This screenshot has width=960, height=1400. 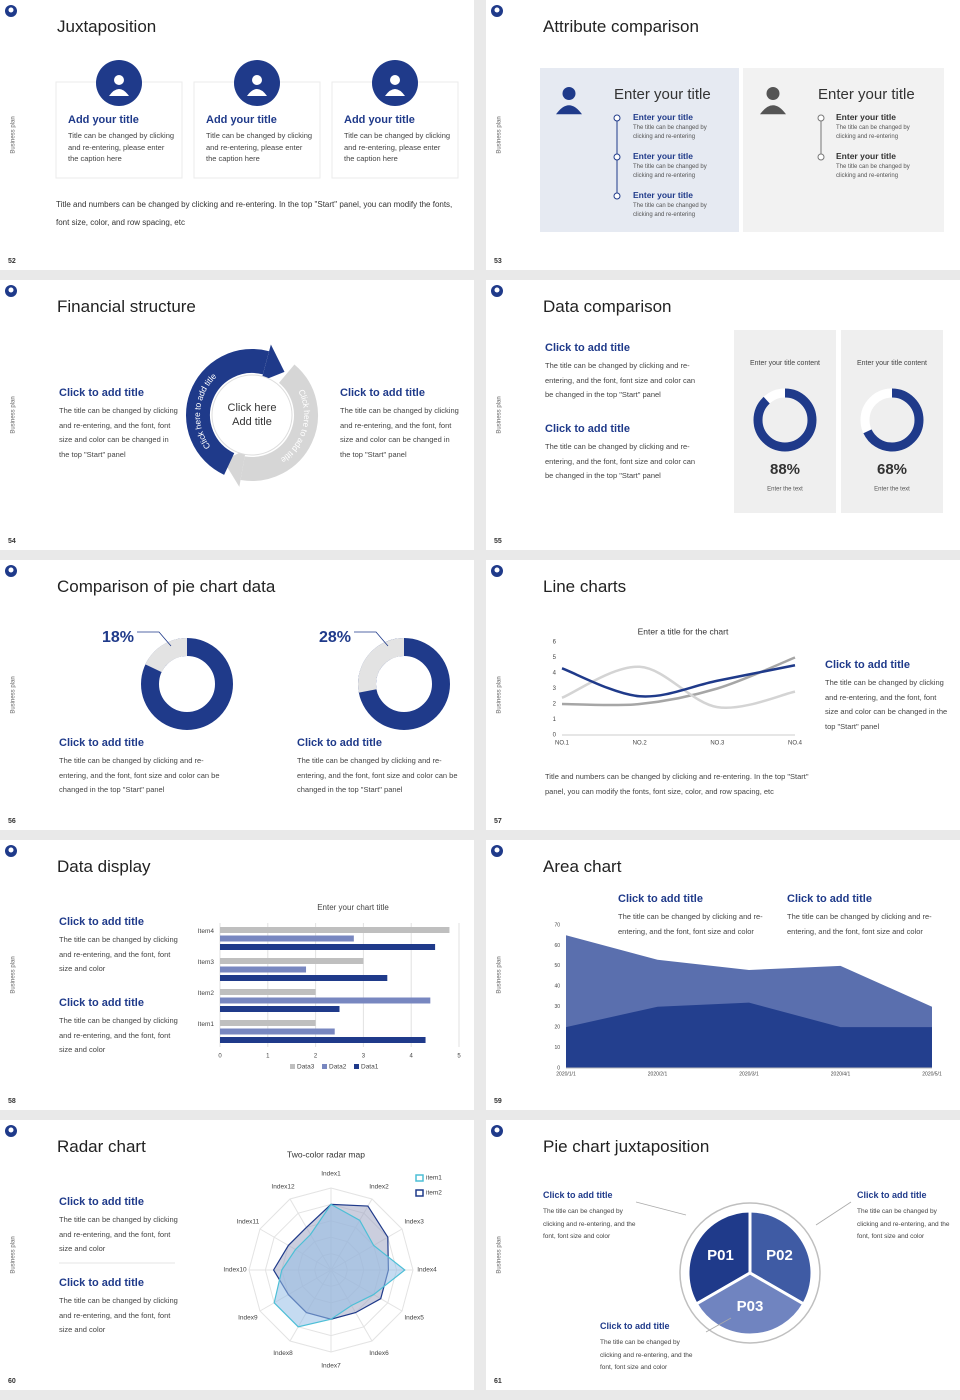 I want to click on page-number: 56, so click(x=12, y=821).